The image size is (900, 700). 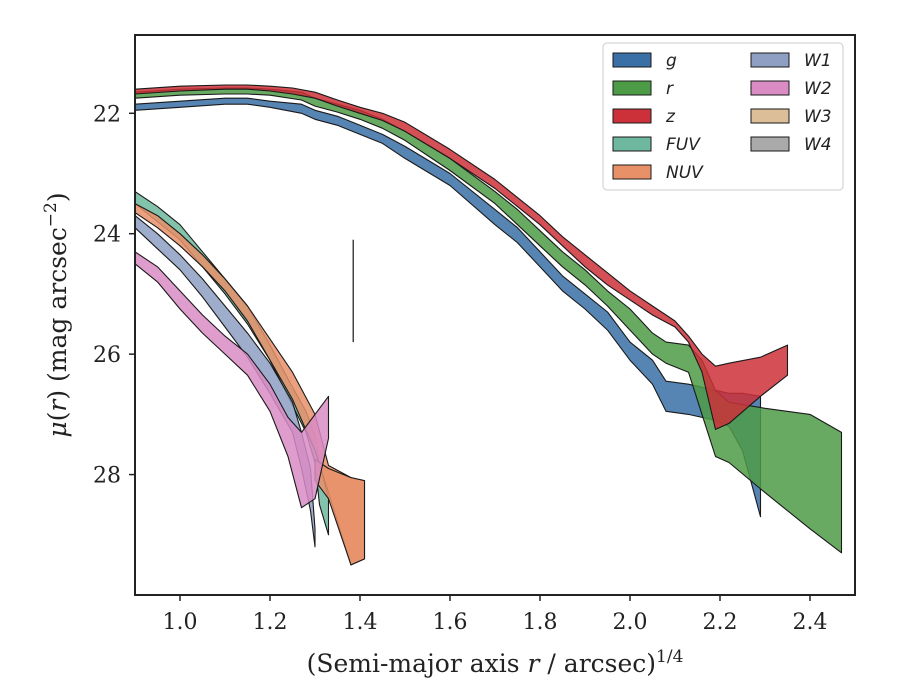 I want to click on y-axis-label-sup: −2, so click(x=51, y=214).